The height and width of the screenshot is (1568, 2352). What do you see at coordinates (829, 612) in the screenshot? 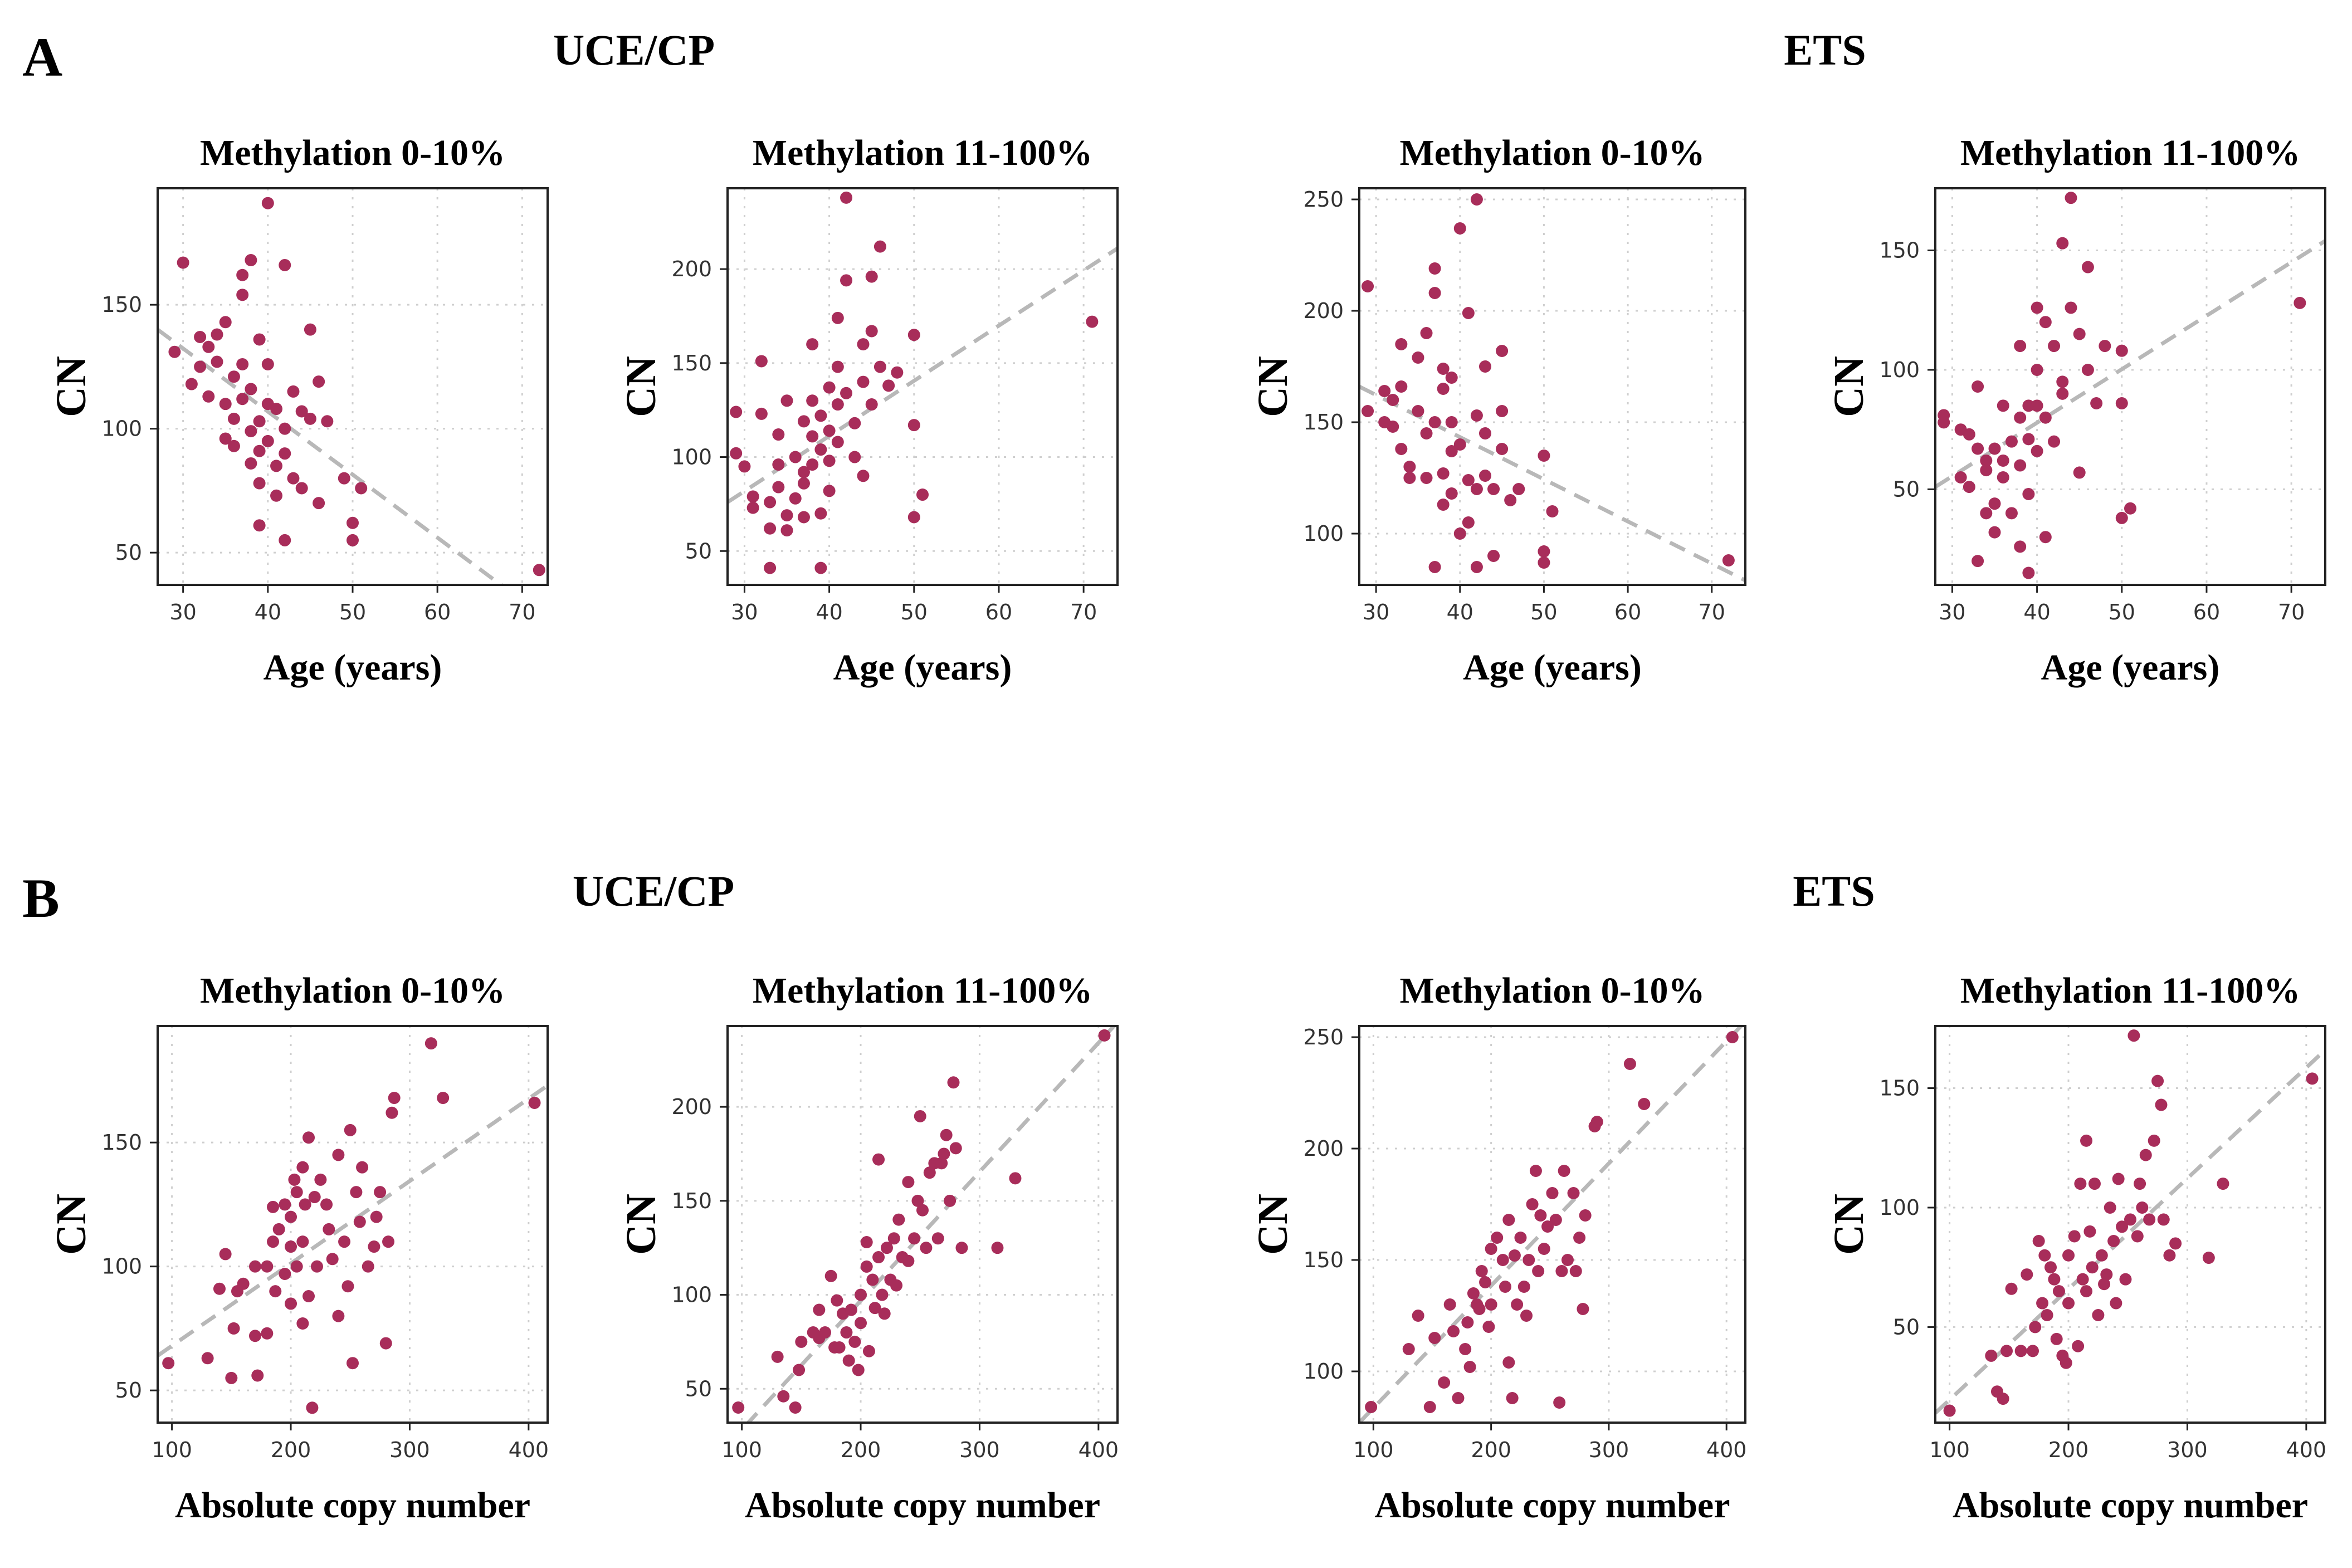
I see `x-tick-label: 40` at bounding box center [829, 612].